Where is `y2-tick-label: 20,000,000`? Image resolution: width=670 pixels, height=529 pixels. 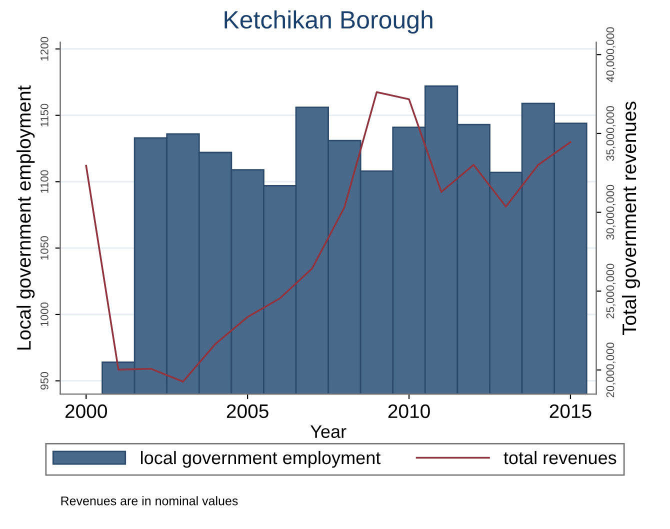 y2-tick-label: 20,000,000 is located at coordinates (611, 370).